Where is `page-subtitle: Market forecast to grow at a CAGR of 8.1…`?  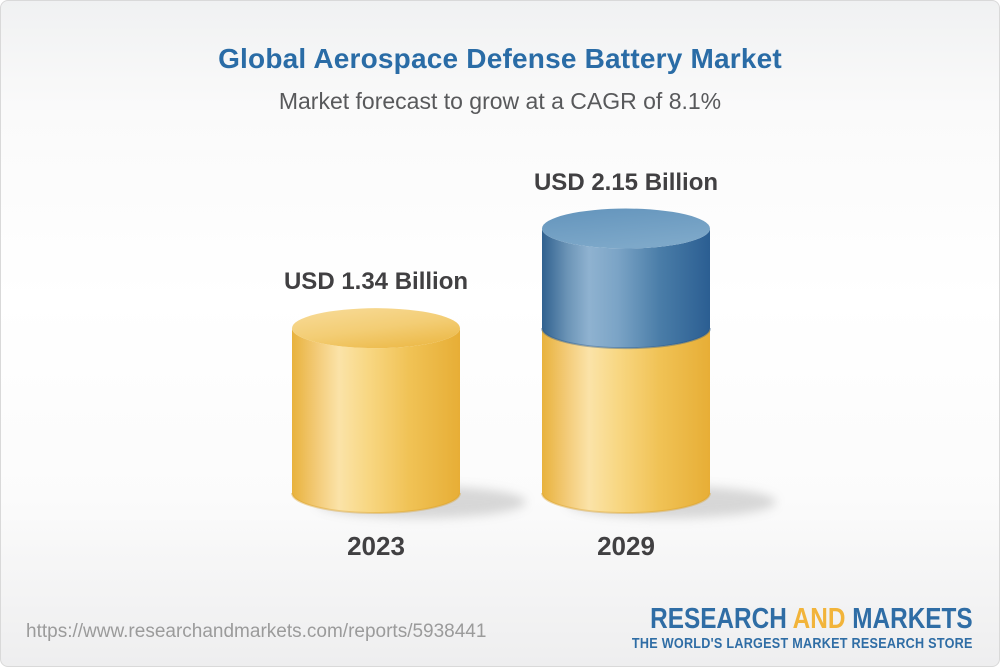 page-subtitle: Market forecast to grow at a CAGR of 8.1… is located at coordinates (500, 101).